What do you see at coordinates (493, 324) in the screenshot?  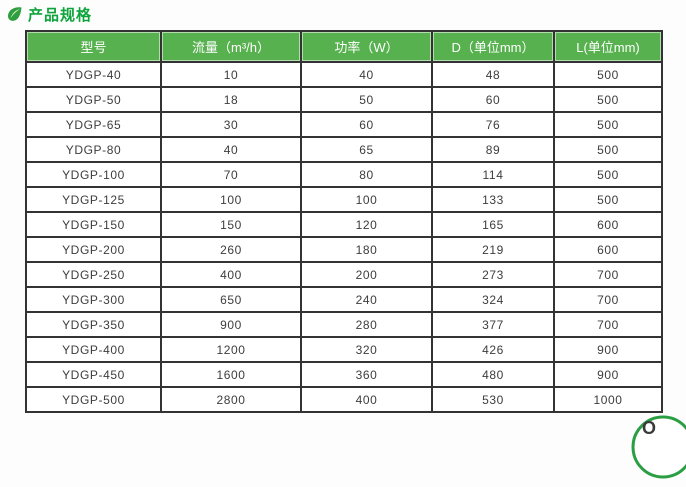 I see `table-cell: 377` at bounding box center [493, 324].